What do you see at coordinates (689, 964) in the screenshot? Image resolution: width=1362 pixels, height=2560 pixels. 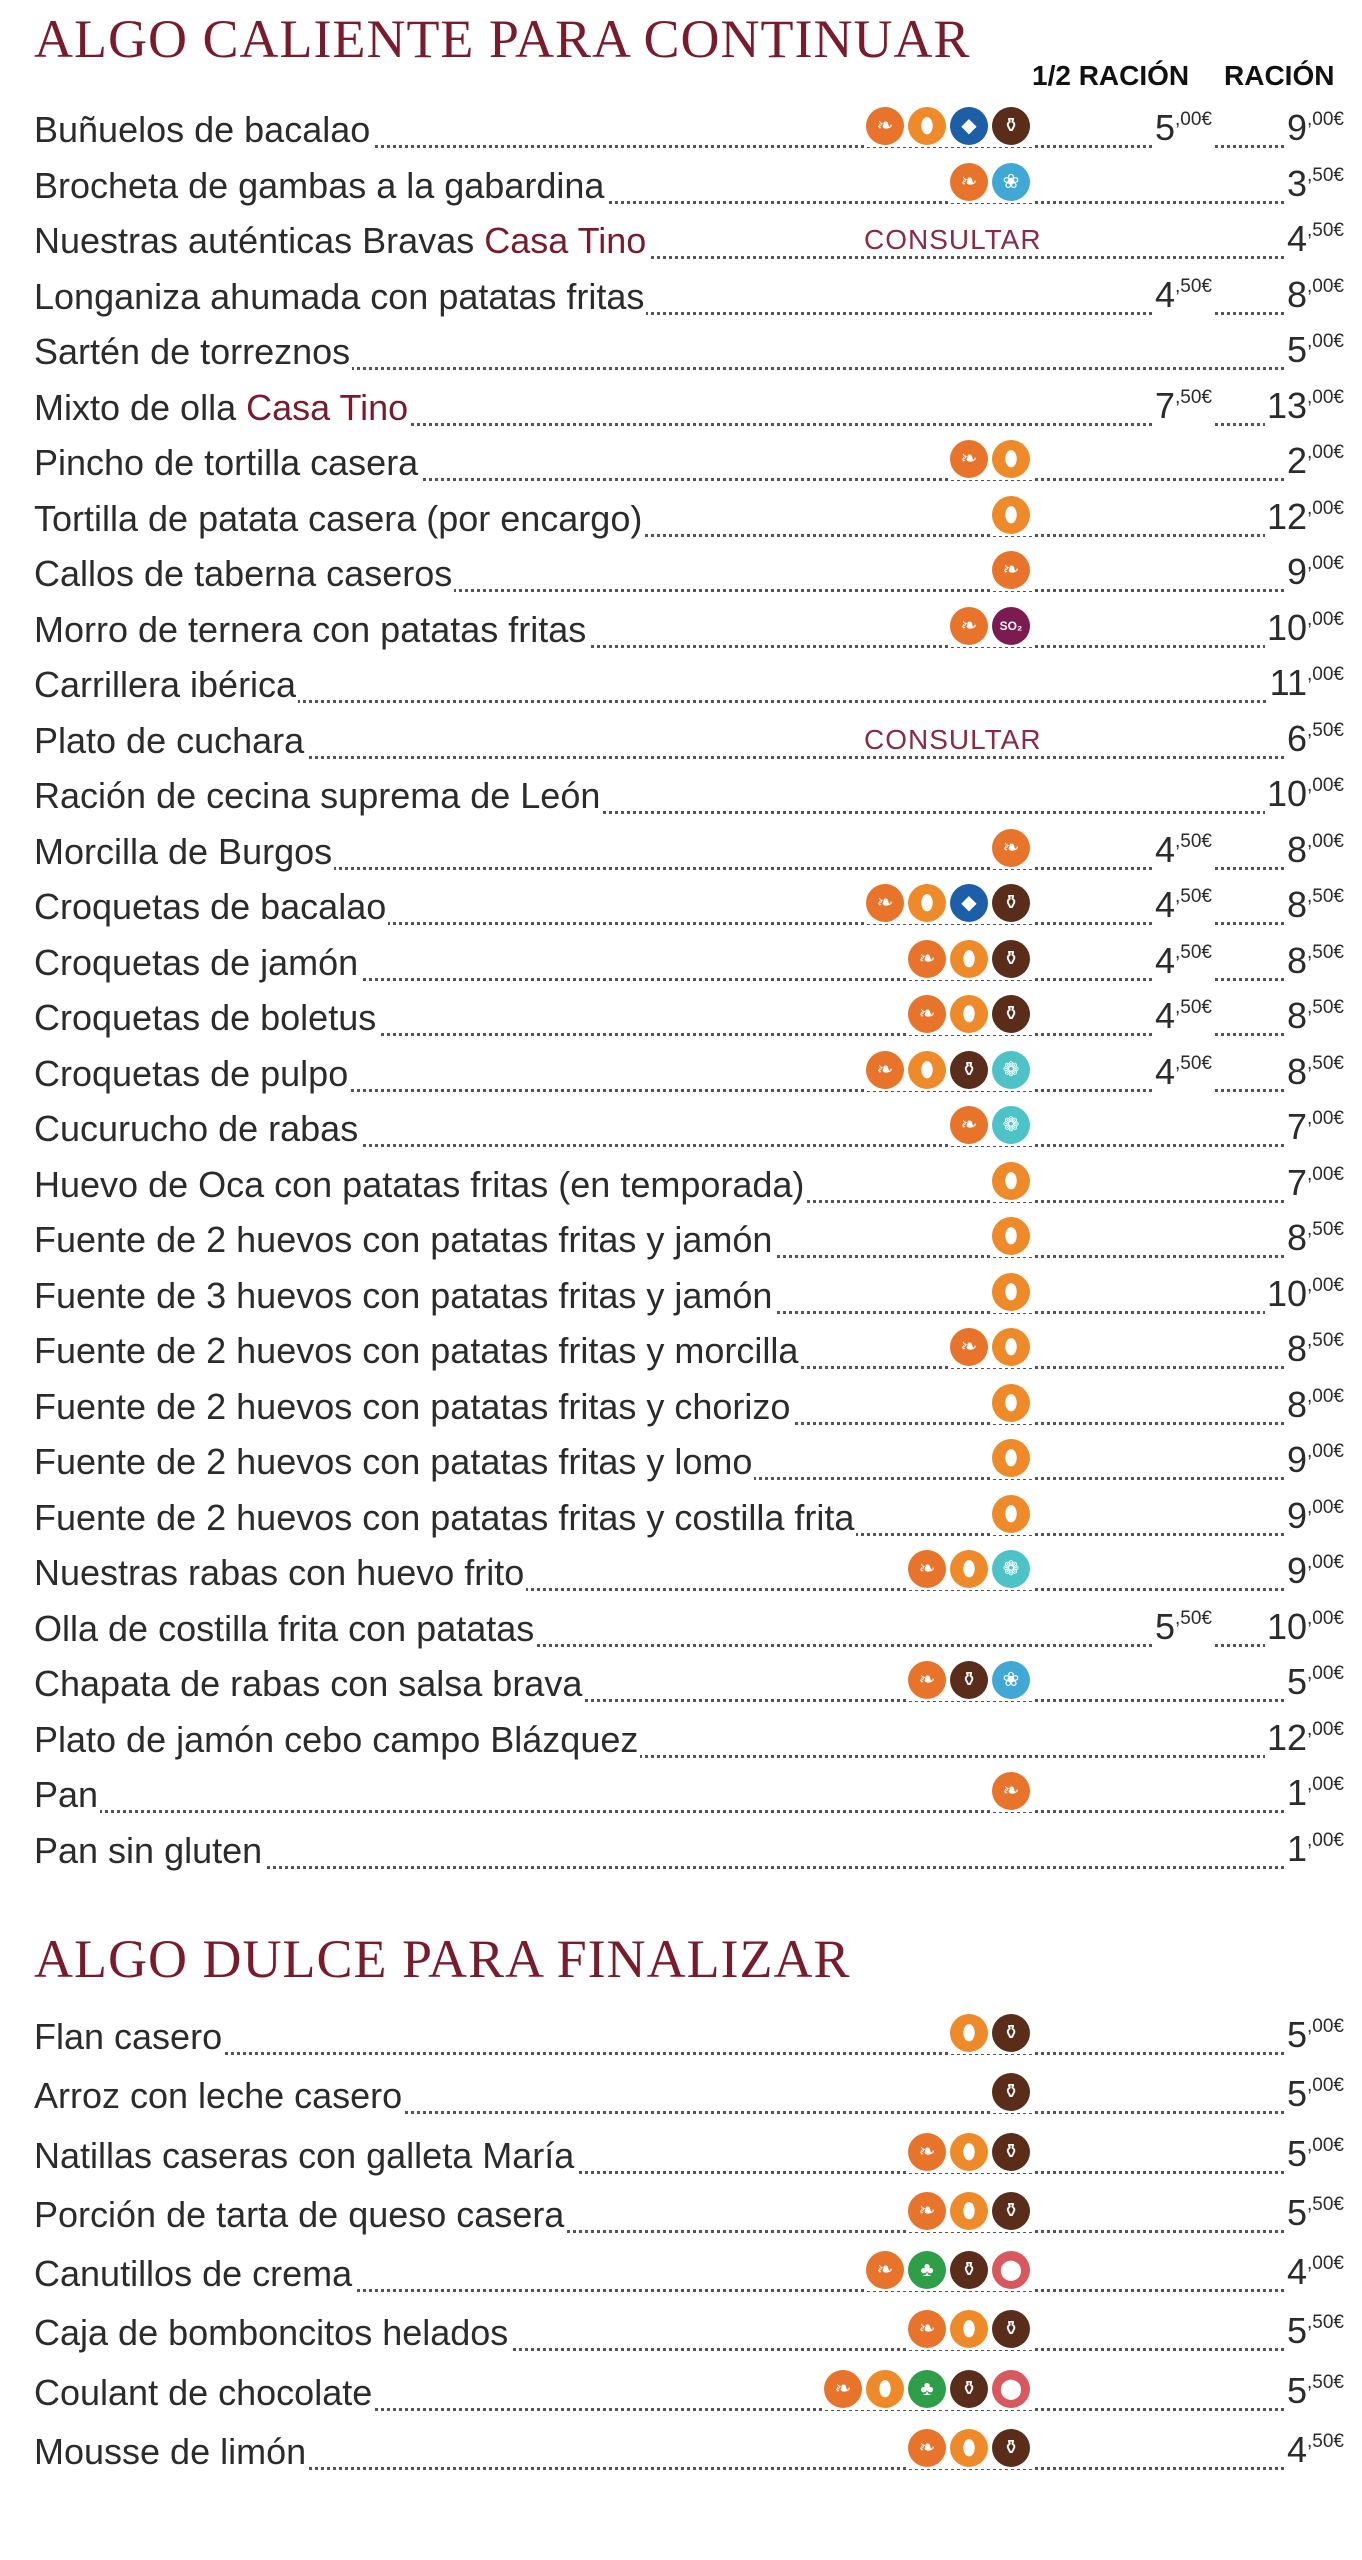 I see `menu-item: Croquetas de jamón ❧ ⬮ ⚱ 4,50€ 8,50€` at bounding box center [689, 964].